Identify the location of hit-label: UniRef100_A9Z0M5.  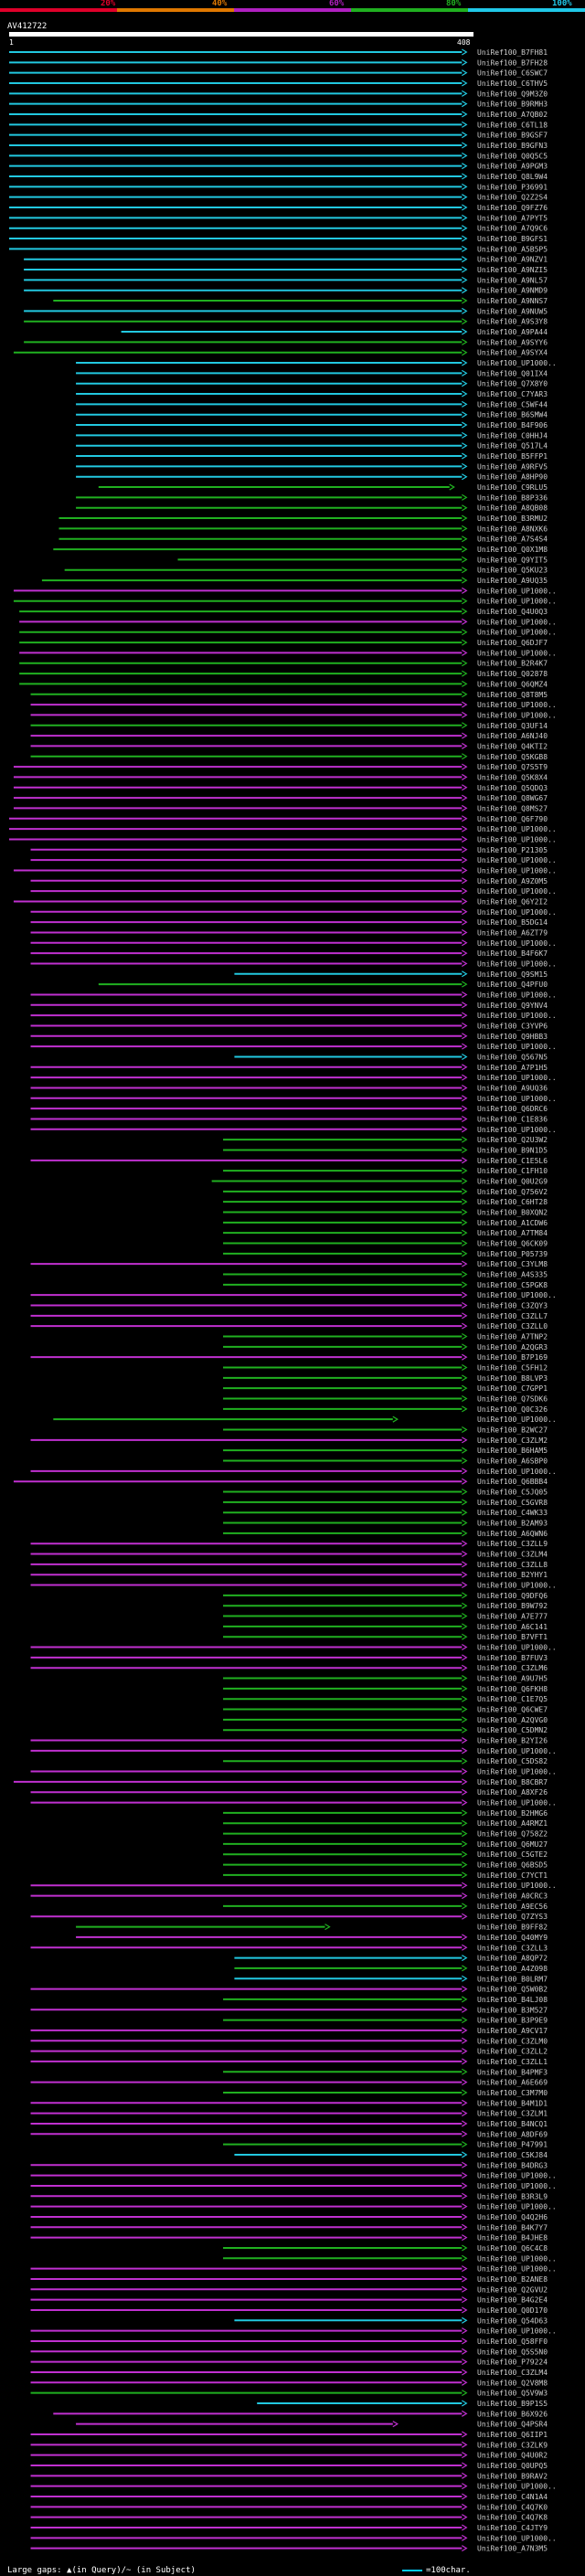
(512, 881).